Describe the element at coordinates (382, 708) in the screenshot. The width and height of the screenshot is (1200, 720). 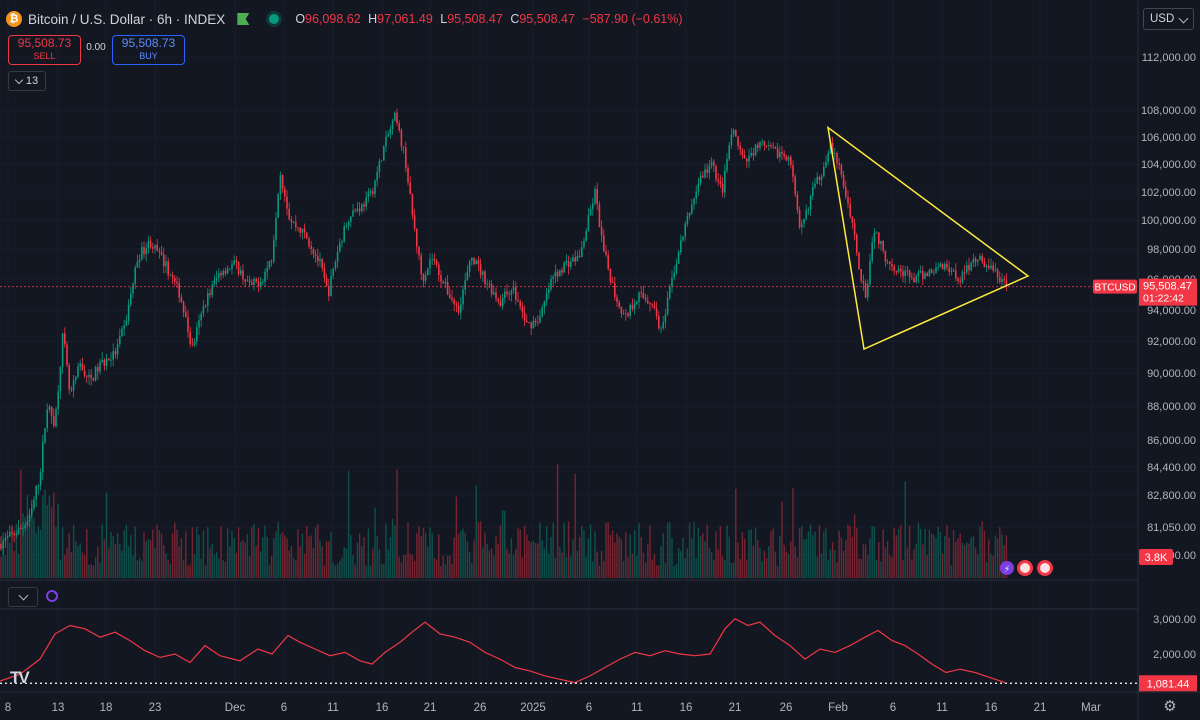
I see `time-tick-label: 16` at that location.